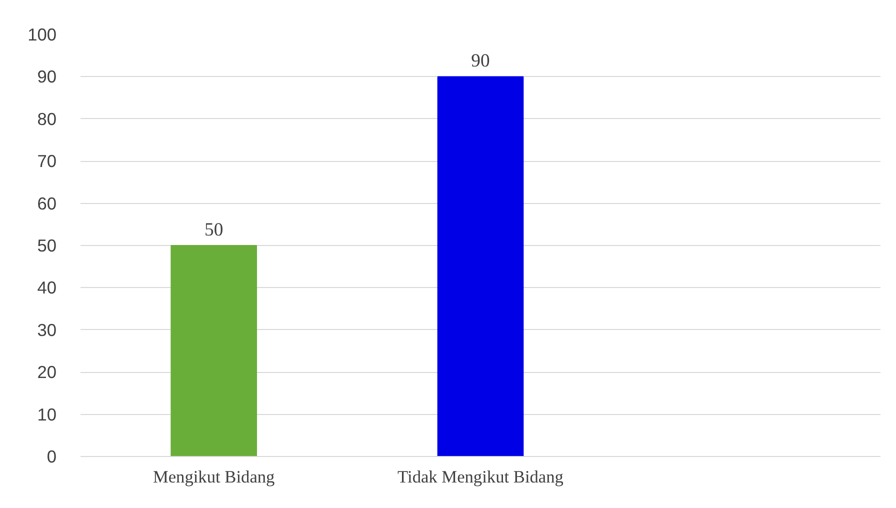 The width and height of the screenshot is (896, 508). Describe the element at coordinates (47, 288) in the screenshot. I see `y-tick-label: 40` at that location.